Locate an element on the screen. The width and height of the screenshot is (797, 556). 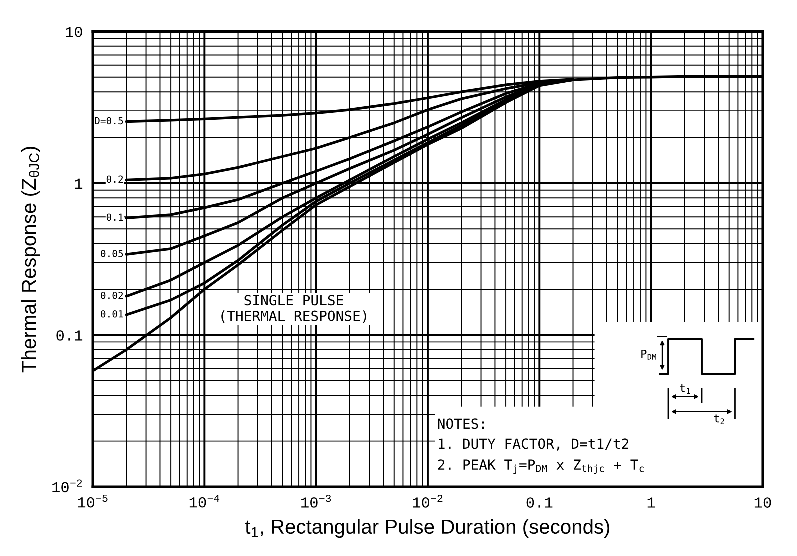
series-label: D=0.5 is located at coordinates (109, 121).